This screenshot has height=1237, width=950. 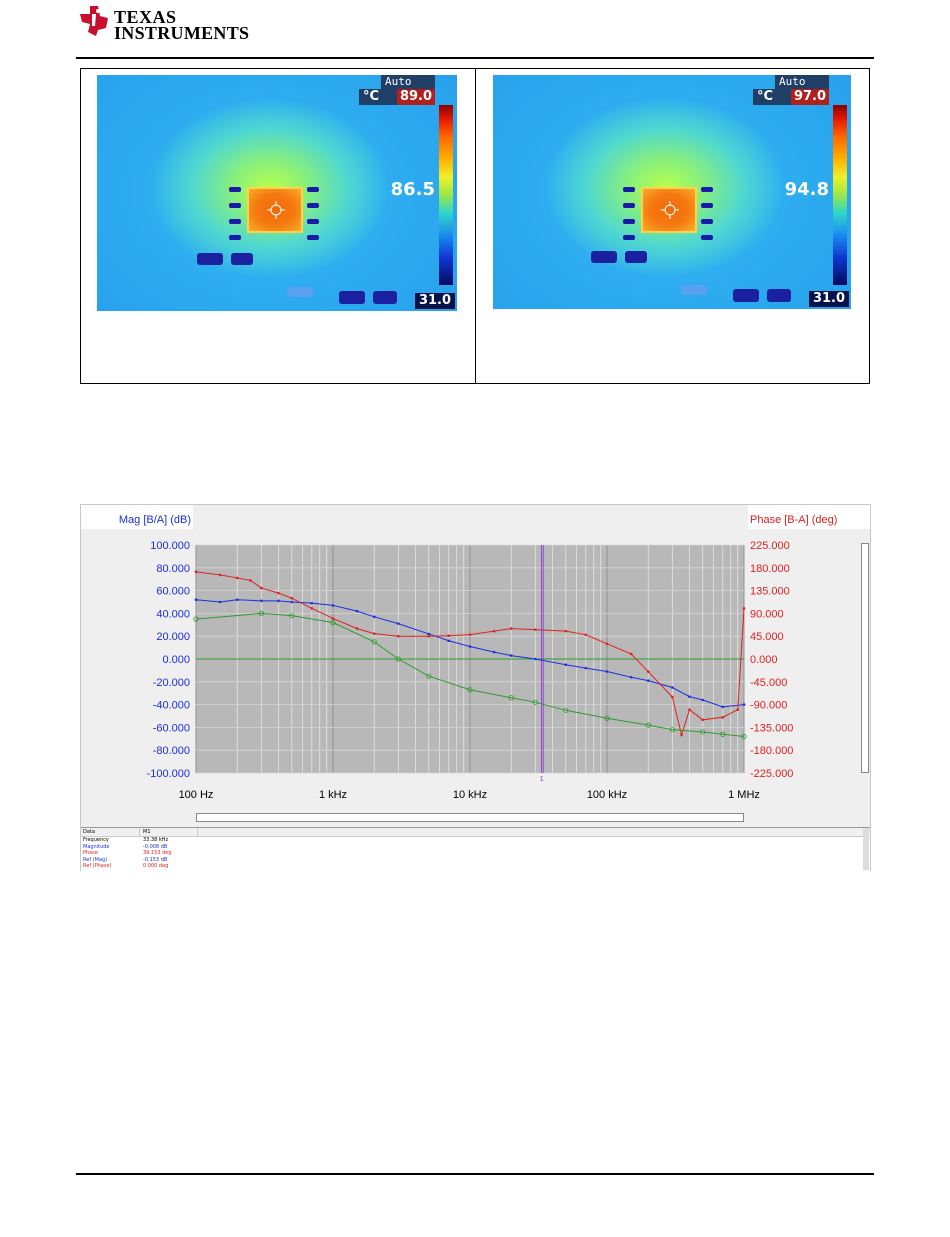 I want to click on right-tick-label: -90.000, so click(x=768, y=706).